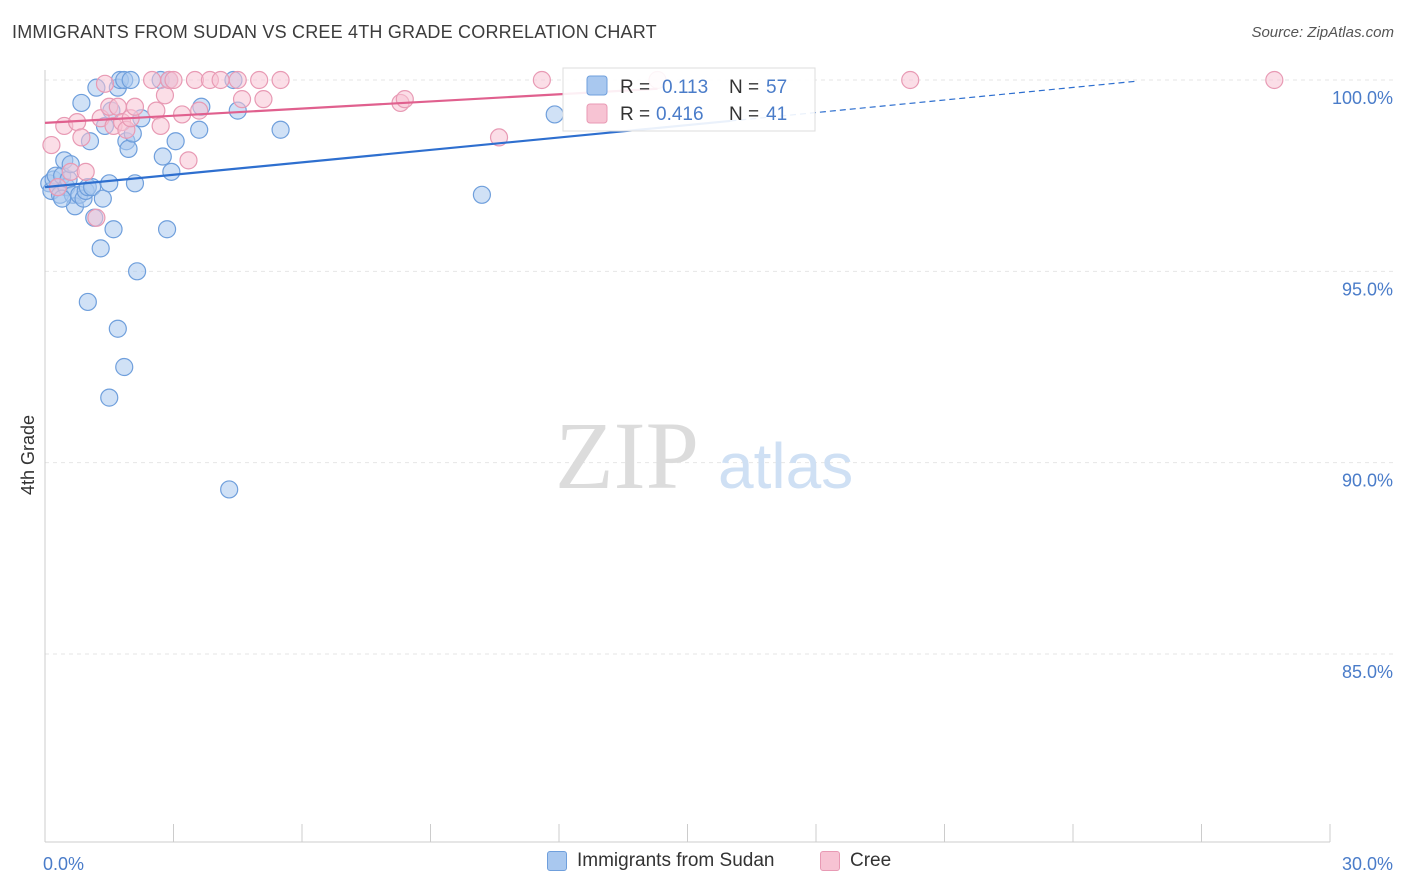 Image resolution: width=1406 pixels, height=892 pixels. What do you see at coordinates (830, 861) in the screenshot?
I see `legend-swatch-cree` at bounding box center [830, 861].